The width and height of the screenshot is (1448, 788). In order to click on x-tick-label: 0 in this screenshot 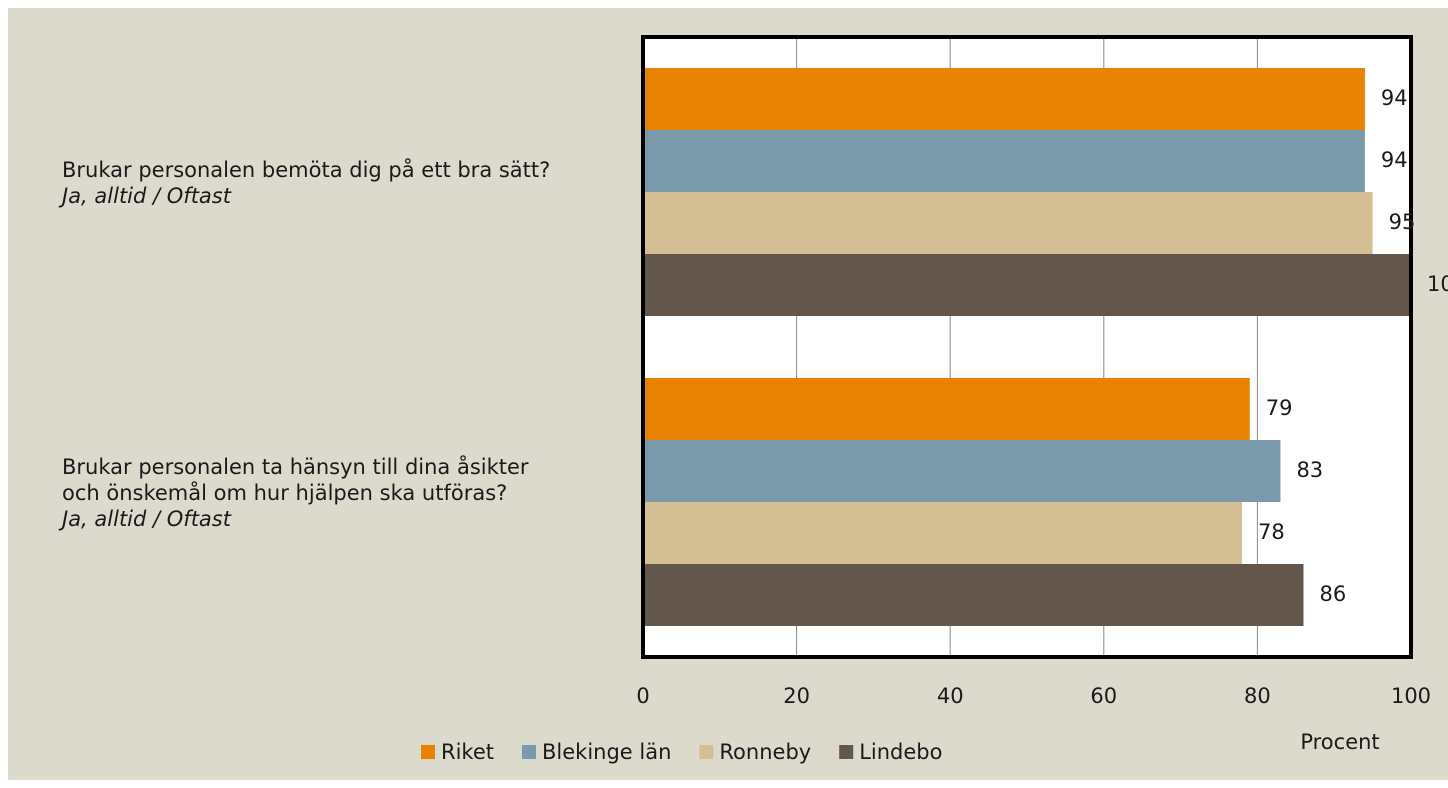, I will do `click(642, 696)`.